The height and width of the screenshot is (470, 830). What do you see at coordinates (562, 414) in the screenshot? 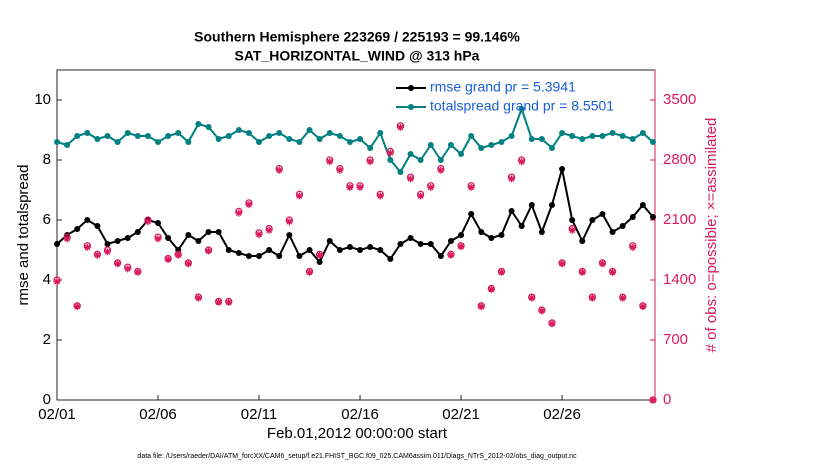
I see `x-tick-label: 02/26` at bounding box center [562, 414].